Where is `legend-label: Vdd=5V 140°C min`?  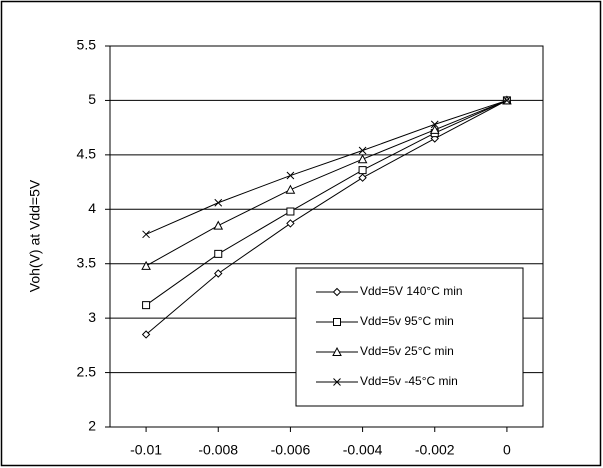 legend-label: Vdd=5V 140°C min is located at coordinates (411, 291).